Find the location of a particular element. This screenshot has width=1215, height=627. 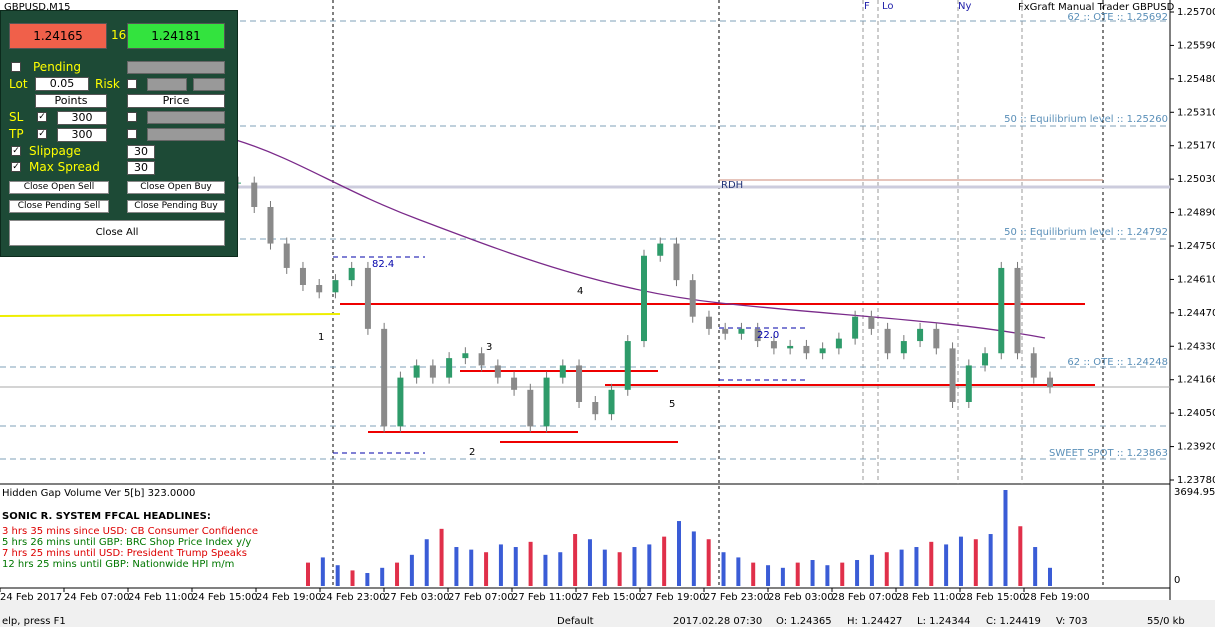

tp-check: ✓ is located at coordinates (42, 134).